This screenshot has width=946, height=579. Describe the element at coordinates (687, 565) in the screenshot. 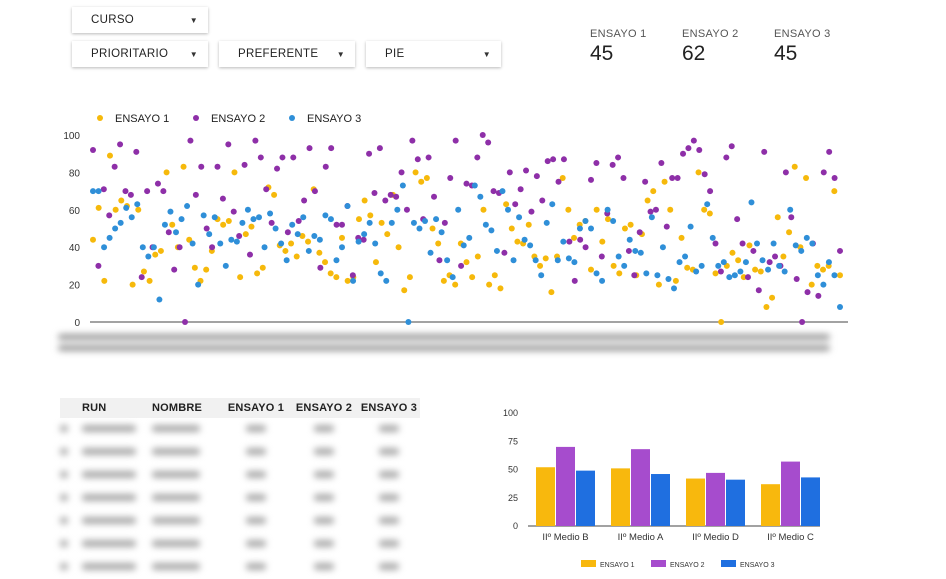

I see `legend-label: ENSAYO 2` at that location.